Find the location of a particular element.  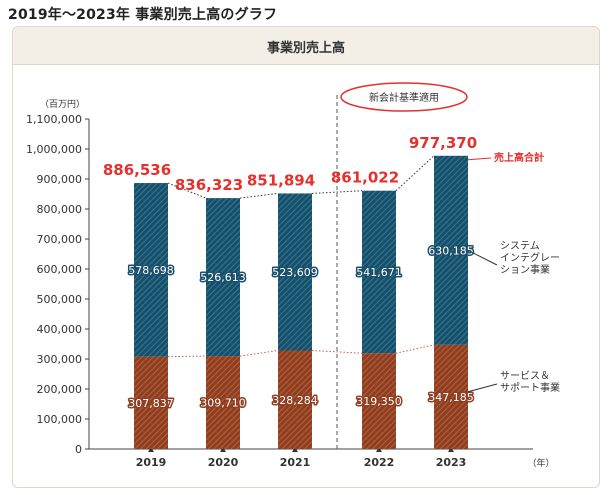

y-tick-label: 0 is located at coordinates (78, 449).